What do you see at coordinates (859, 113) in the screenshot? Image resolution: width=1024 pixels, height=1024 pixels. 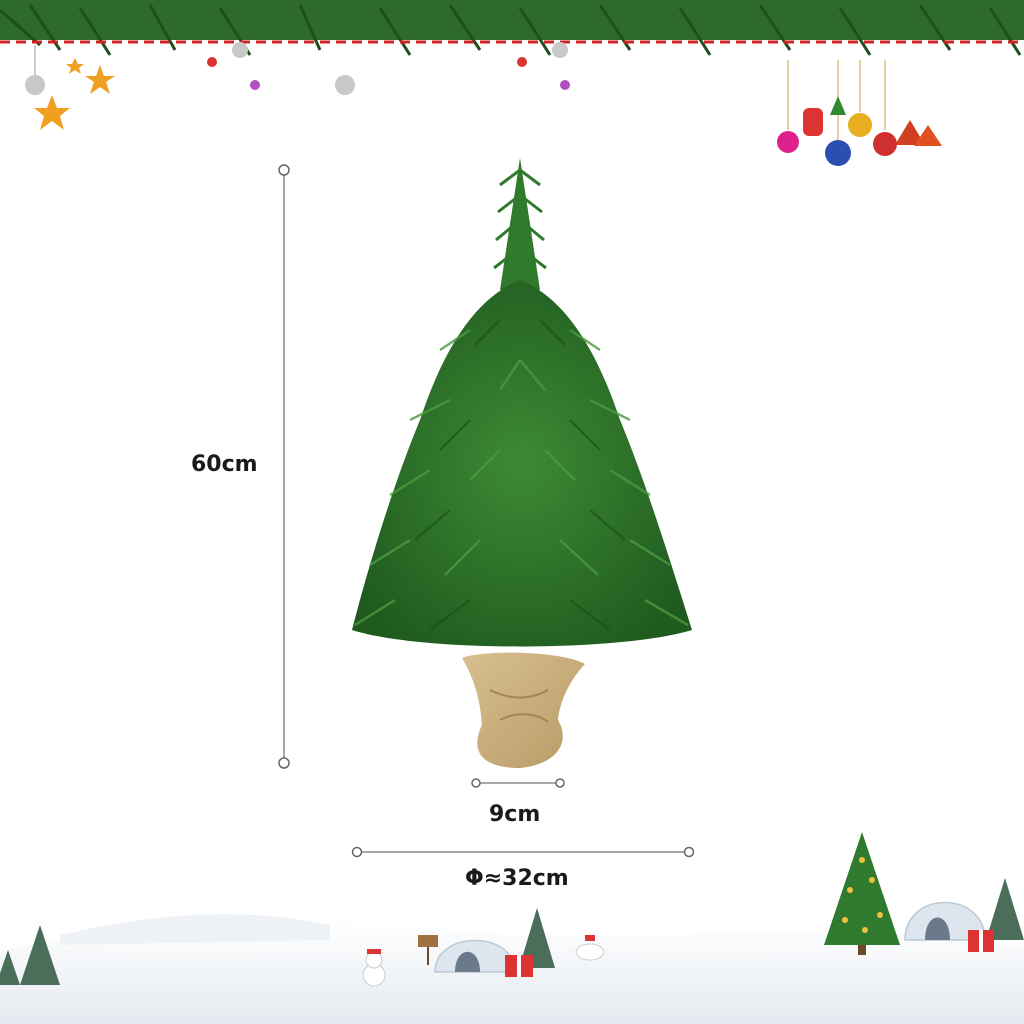 I see `ornaments-right` at bounding box center [859, 113].